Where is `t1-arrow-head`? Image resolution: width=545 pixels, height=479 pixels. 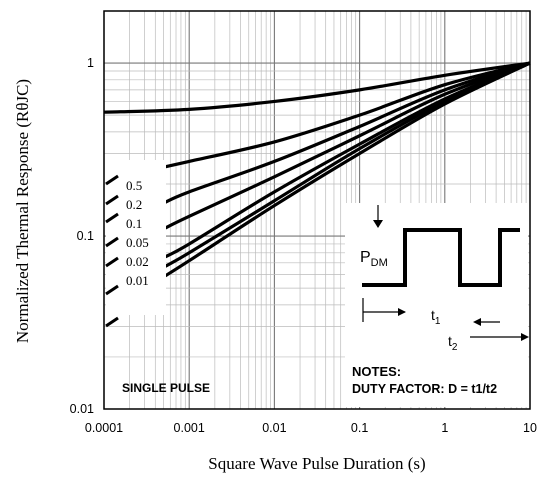
t1-arrow-head is located at coordinates (402, 312).